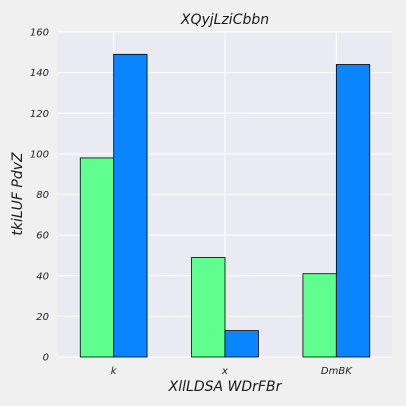  Describe the element at coordinates (39, 33) in the screenshot. I see `y-tick-label: 160` at that location.